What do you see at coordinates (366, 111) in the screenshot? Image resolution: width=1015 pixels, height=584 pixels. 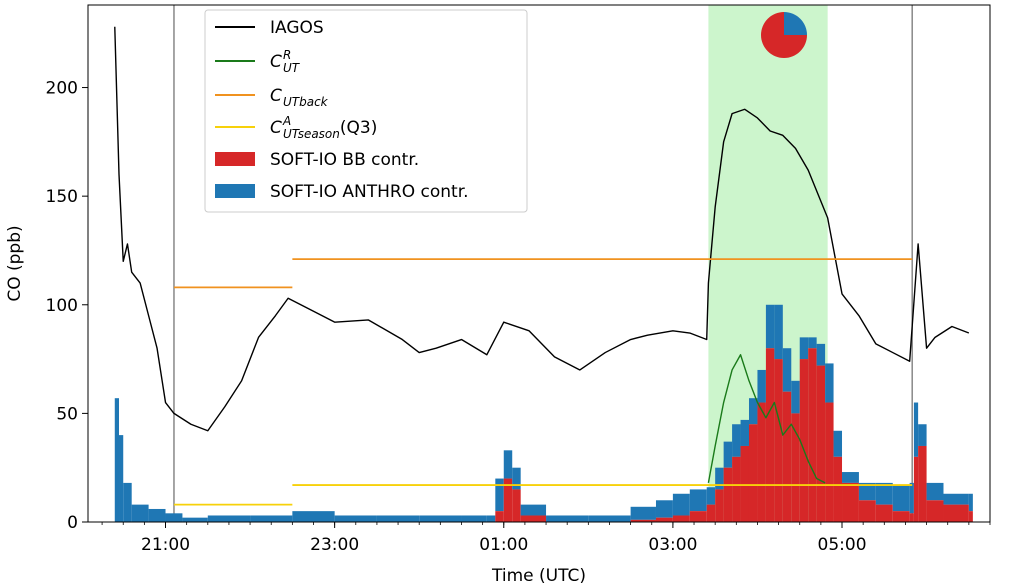 I see `legend-box` at bounding box center [366, 111].